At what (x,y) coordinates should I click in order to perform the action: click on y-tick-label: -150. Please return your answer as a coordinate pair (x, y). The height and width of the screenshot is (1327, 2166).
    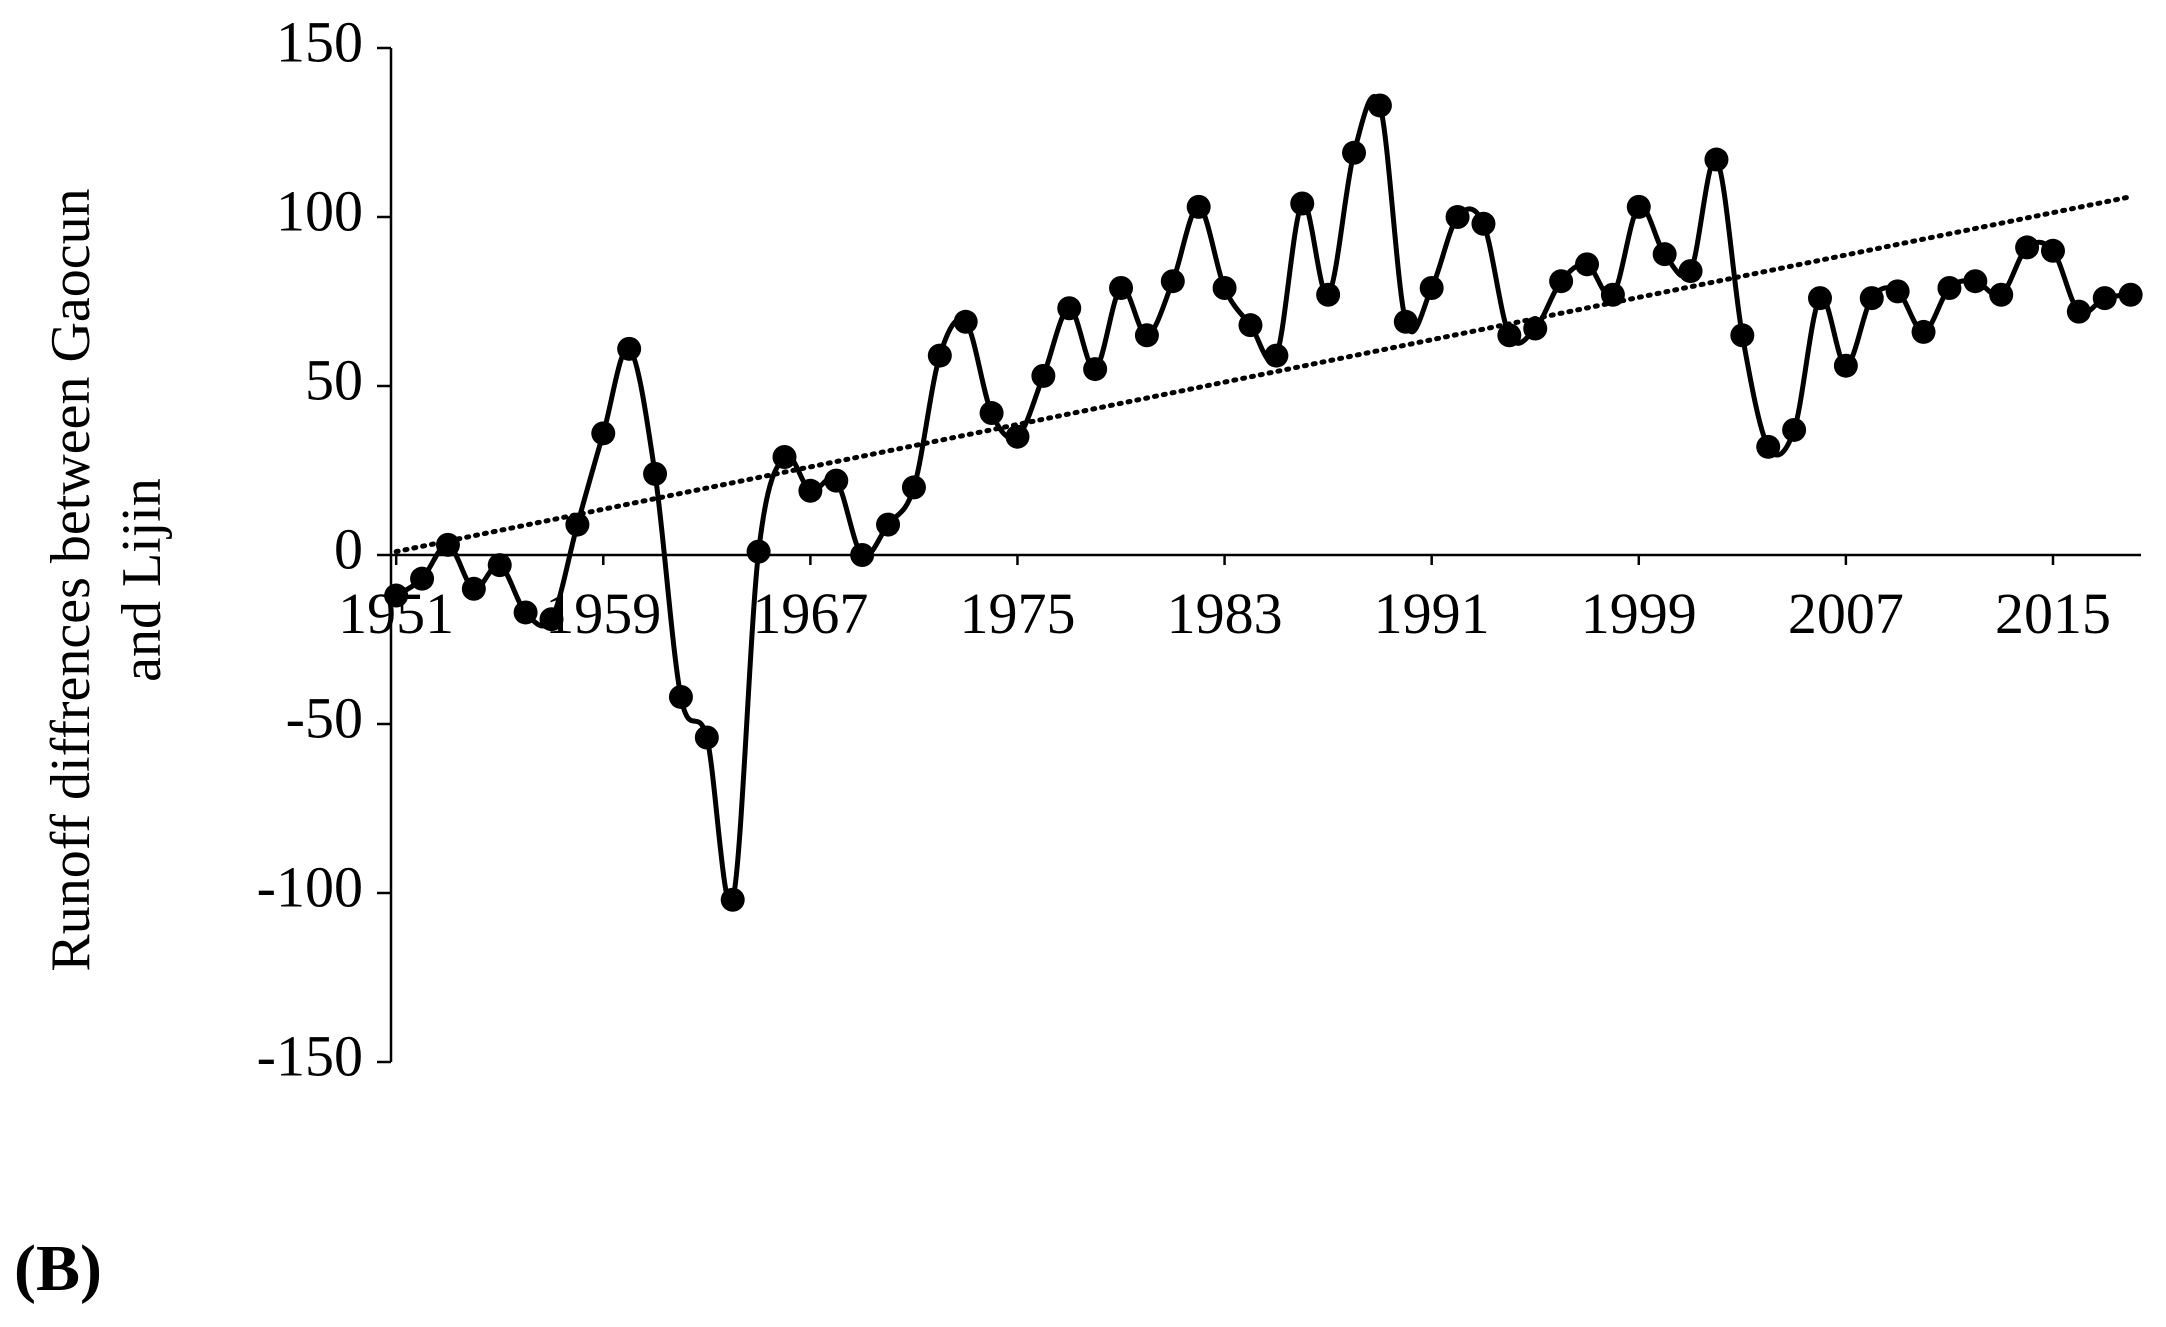
    Looking at the image, I should click on (310, 1055).